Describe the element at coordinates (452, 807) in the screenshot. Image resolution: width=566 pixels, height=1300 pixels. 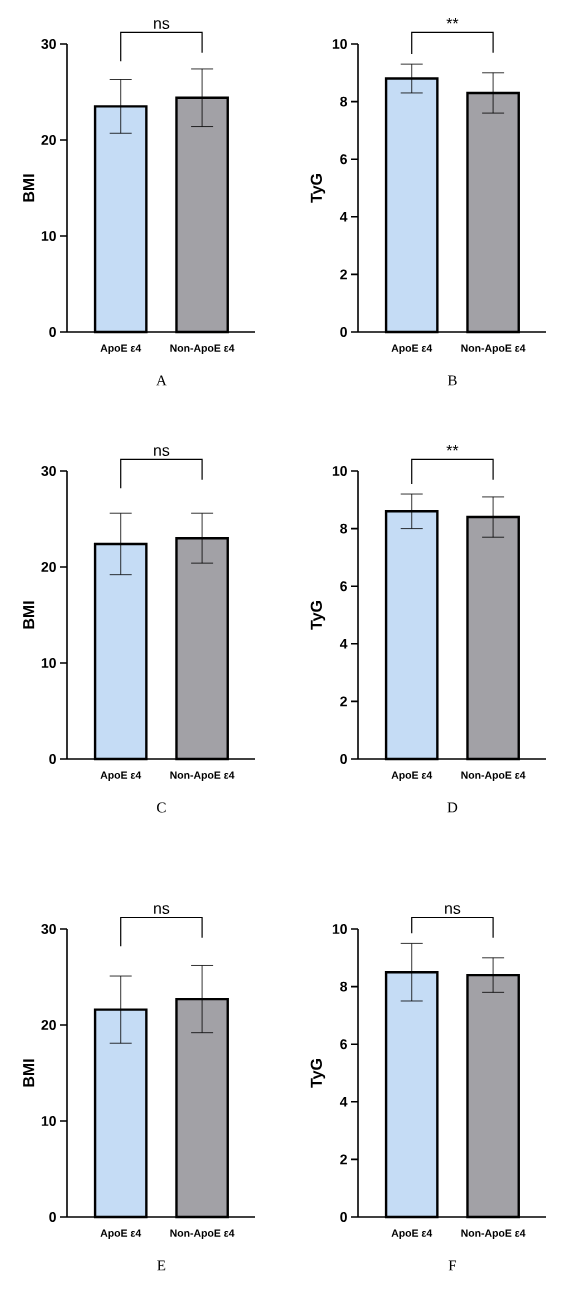
I see `text: D` at that location.